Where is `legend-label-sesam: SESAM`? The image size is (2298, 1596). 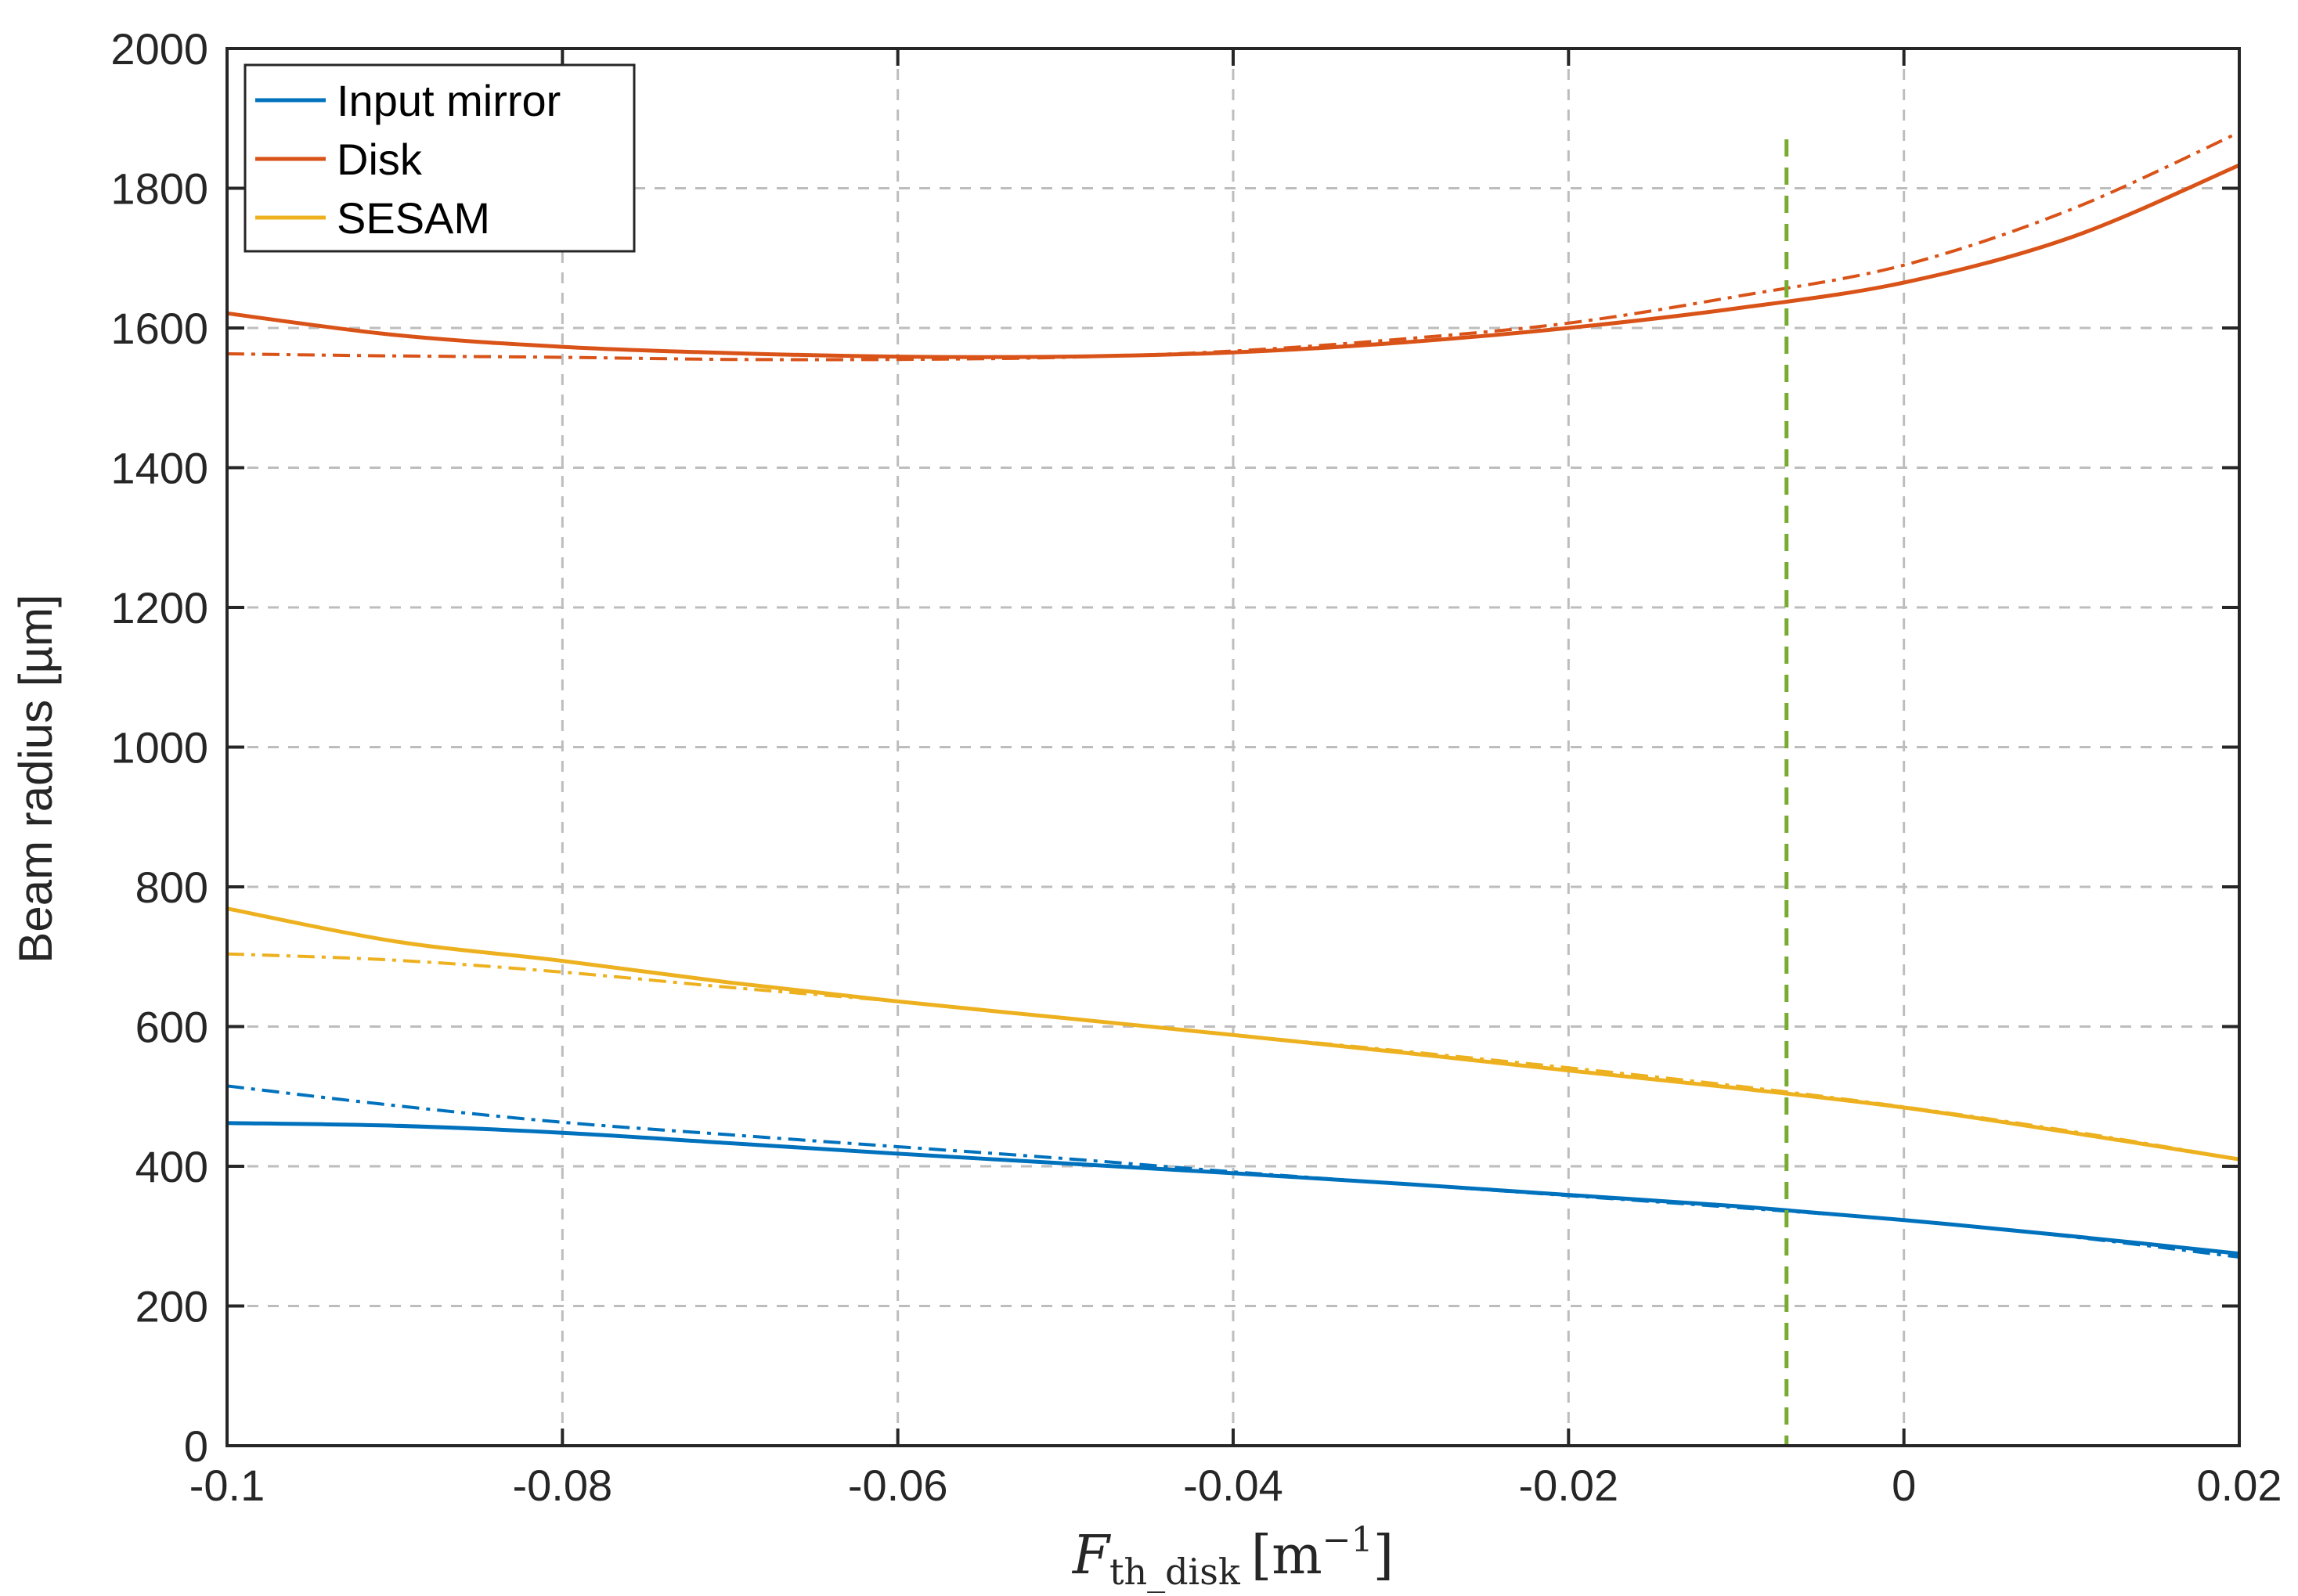
legend-label-sesam: SESAM is located at coordinates (413, 218).